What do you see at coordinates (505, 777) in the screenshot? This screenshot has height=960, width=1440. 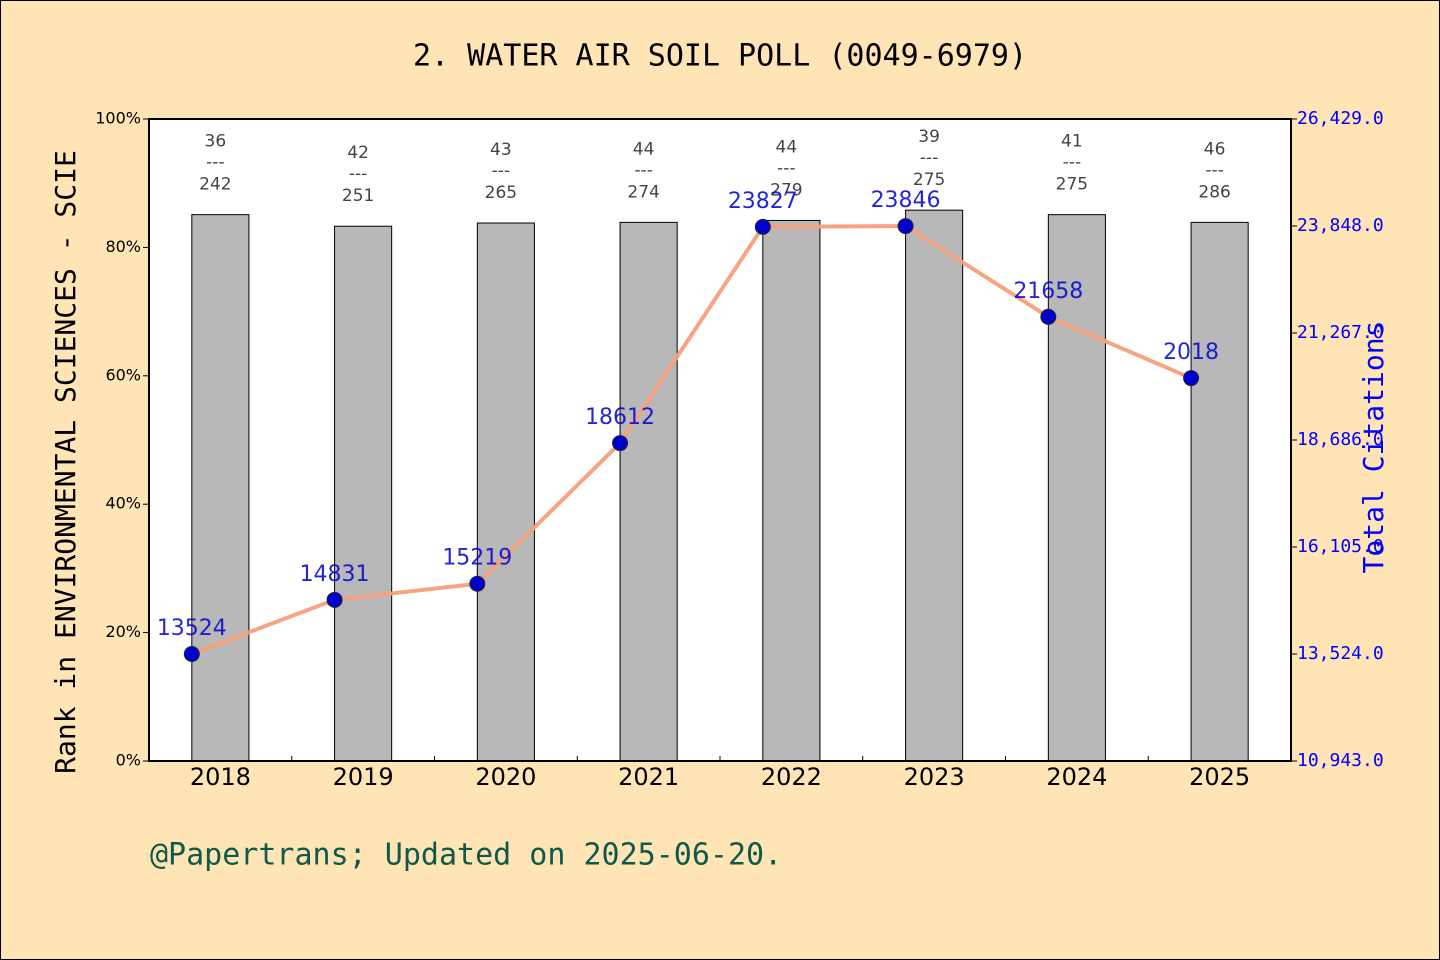 I see `x-tick-label: 2020` at bounding box center [505, 777].